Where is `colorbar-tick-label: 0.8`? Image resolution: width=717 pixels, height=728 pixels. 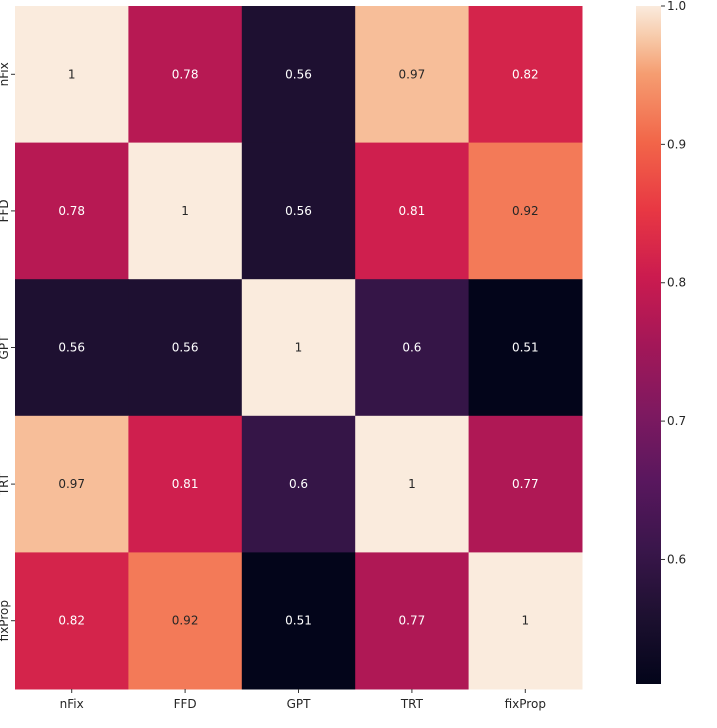 colorbar-tick-label: 0.8 is located at coordinates (676, 283).